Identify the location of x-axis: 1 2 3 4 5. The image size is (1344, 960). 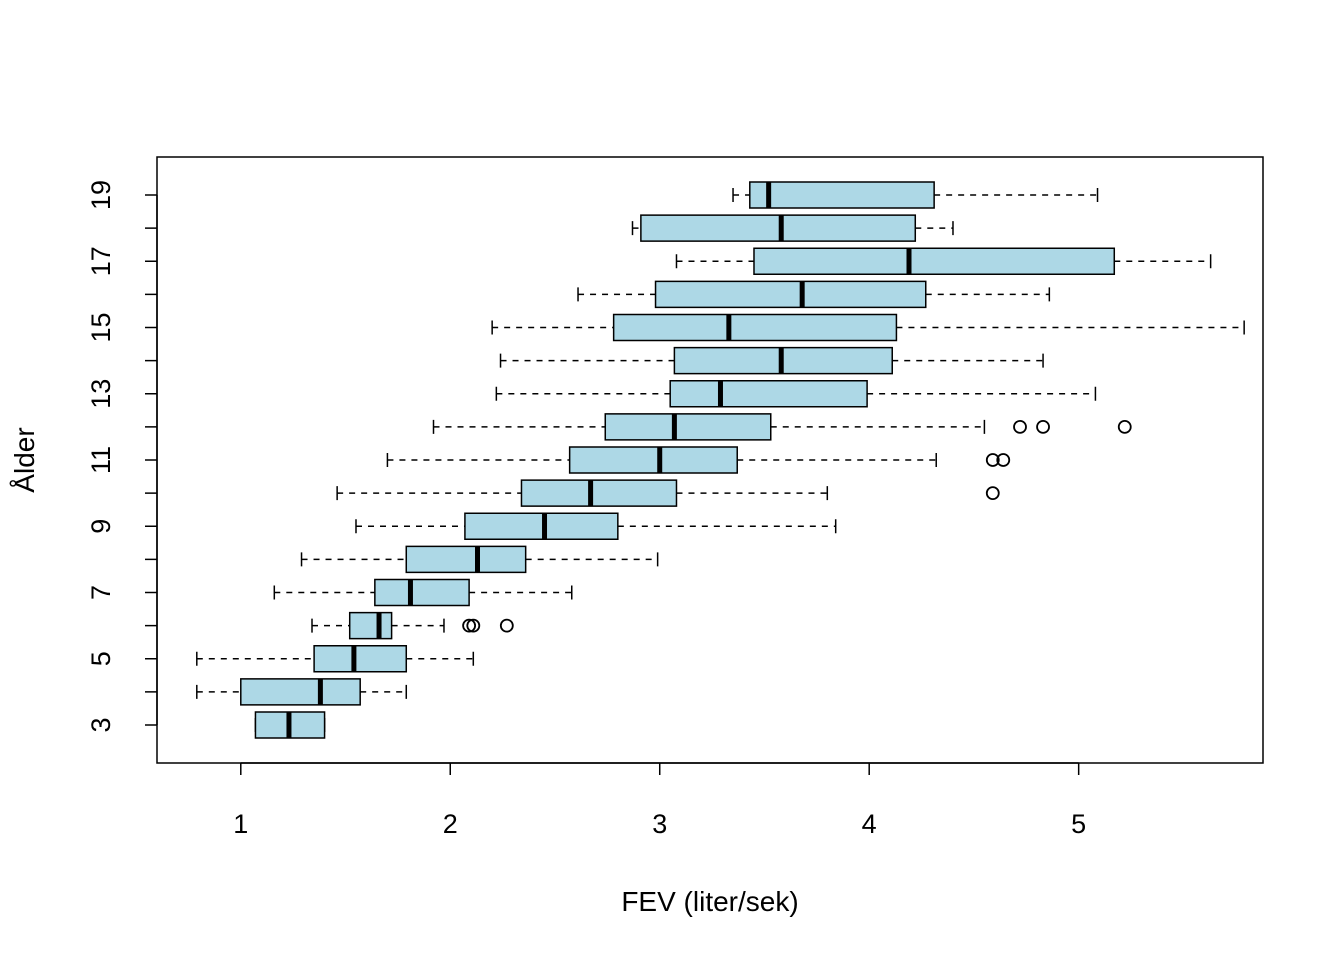
(659, 800).